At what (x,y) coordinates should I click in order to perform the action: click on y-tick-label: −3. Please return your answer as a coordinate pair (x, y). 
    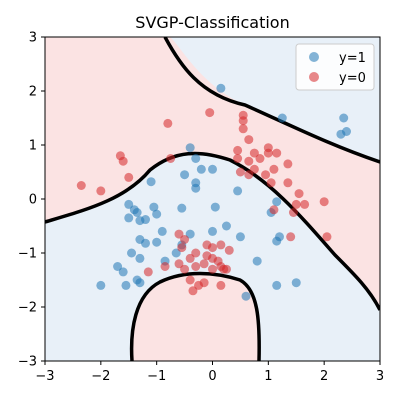
    Looking at the image, I should click on (27, 362).